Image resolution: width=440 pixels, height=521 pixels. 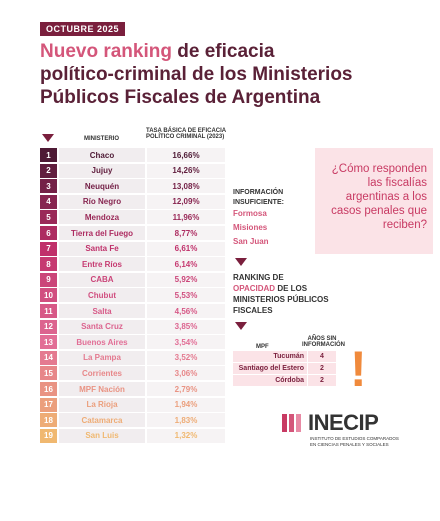 What do you see at coordinates (186, 342) in the screenshot?
I see `rate-value: 3,54%` at bounding box center [186, 342].